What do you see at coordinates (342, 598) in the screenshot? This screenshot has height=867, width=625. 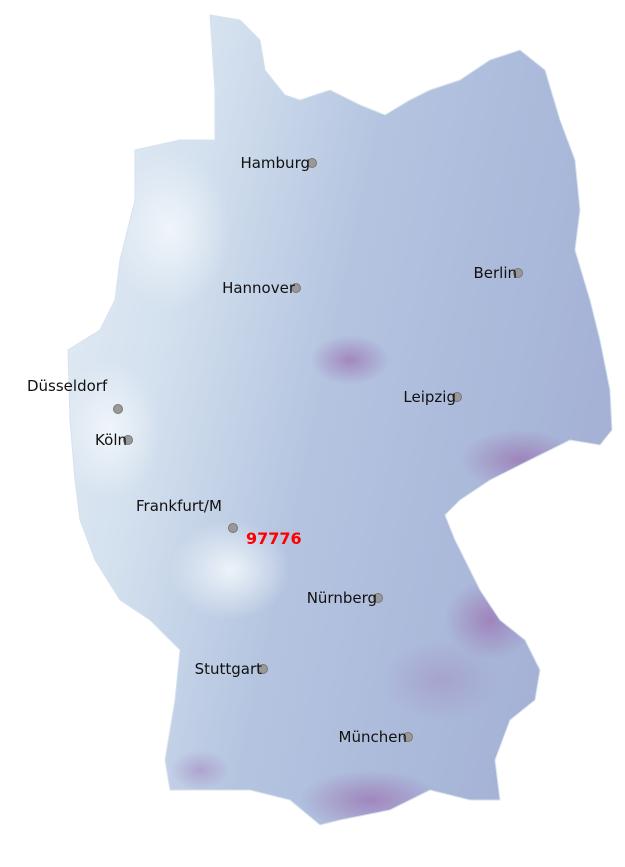 I see `city-label: Nürnberg` at bounding box center [342, 598].